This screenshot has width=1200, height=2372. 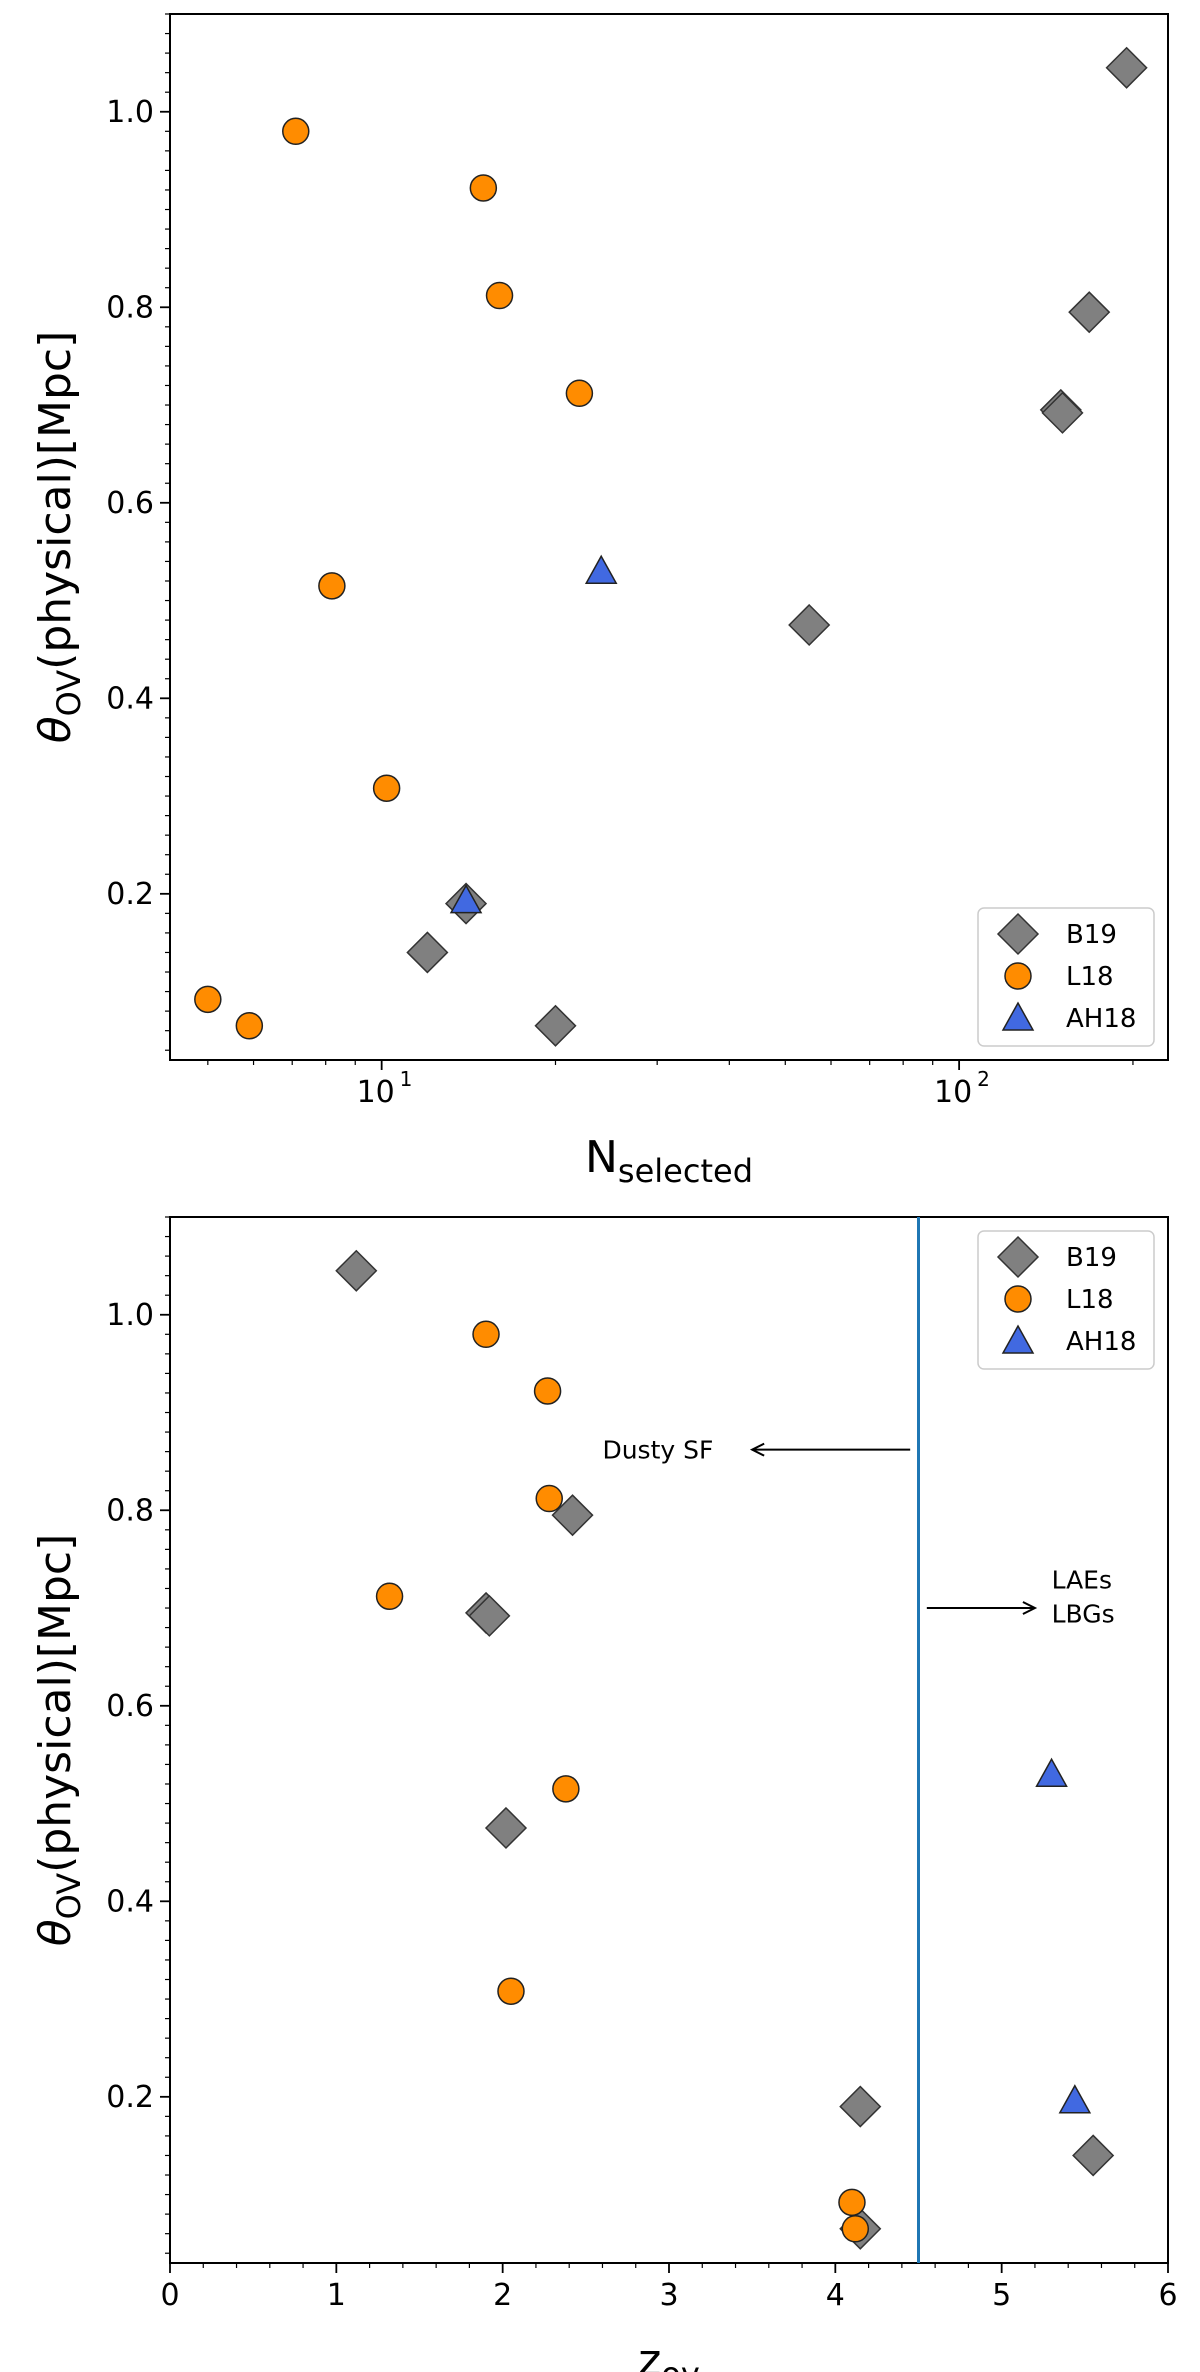 I want to click on x-tick-label-10: 10, so click(x=376, y=1092).